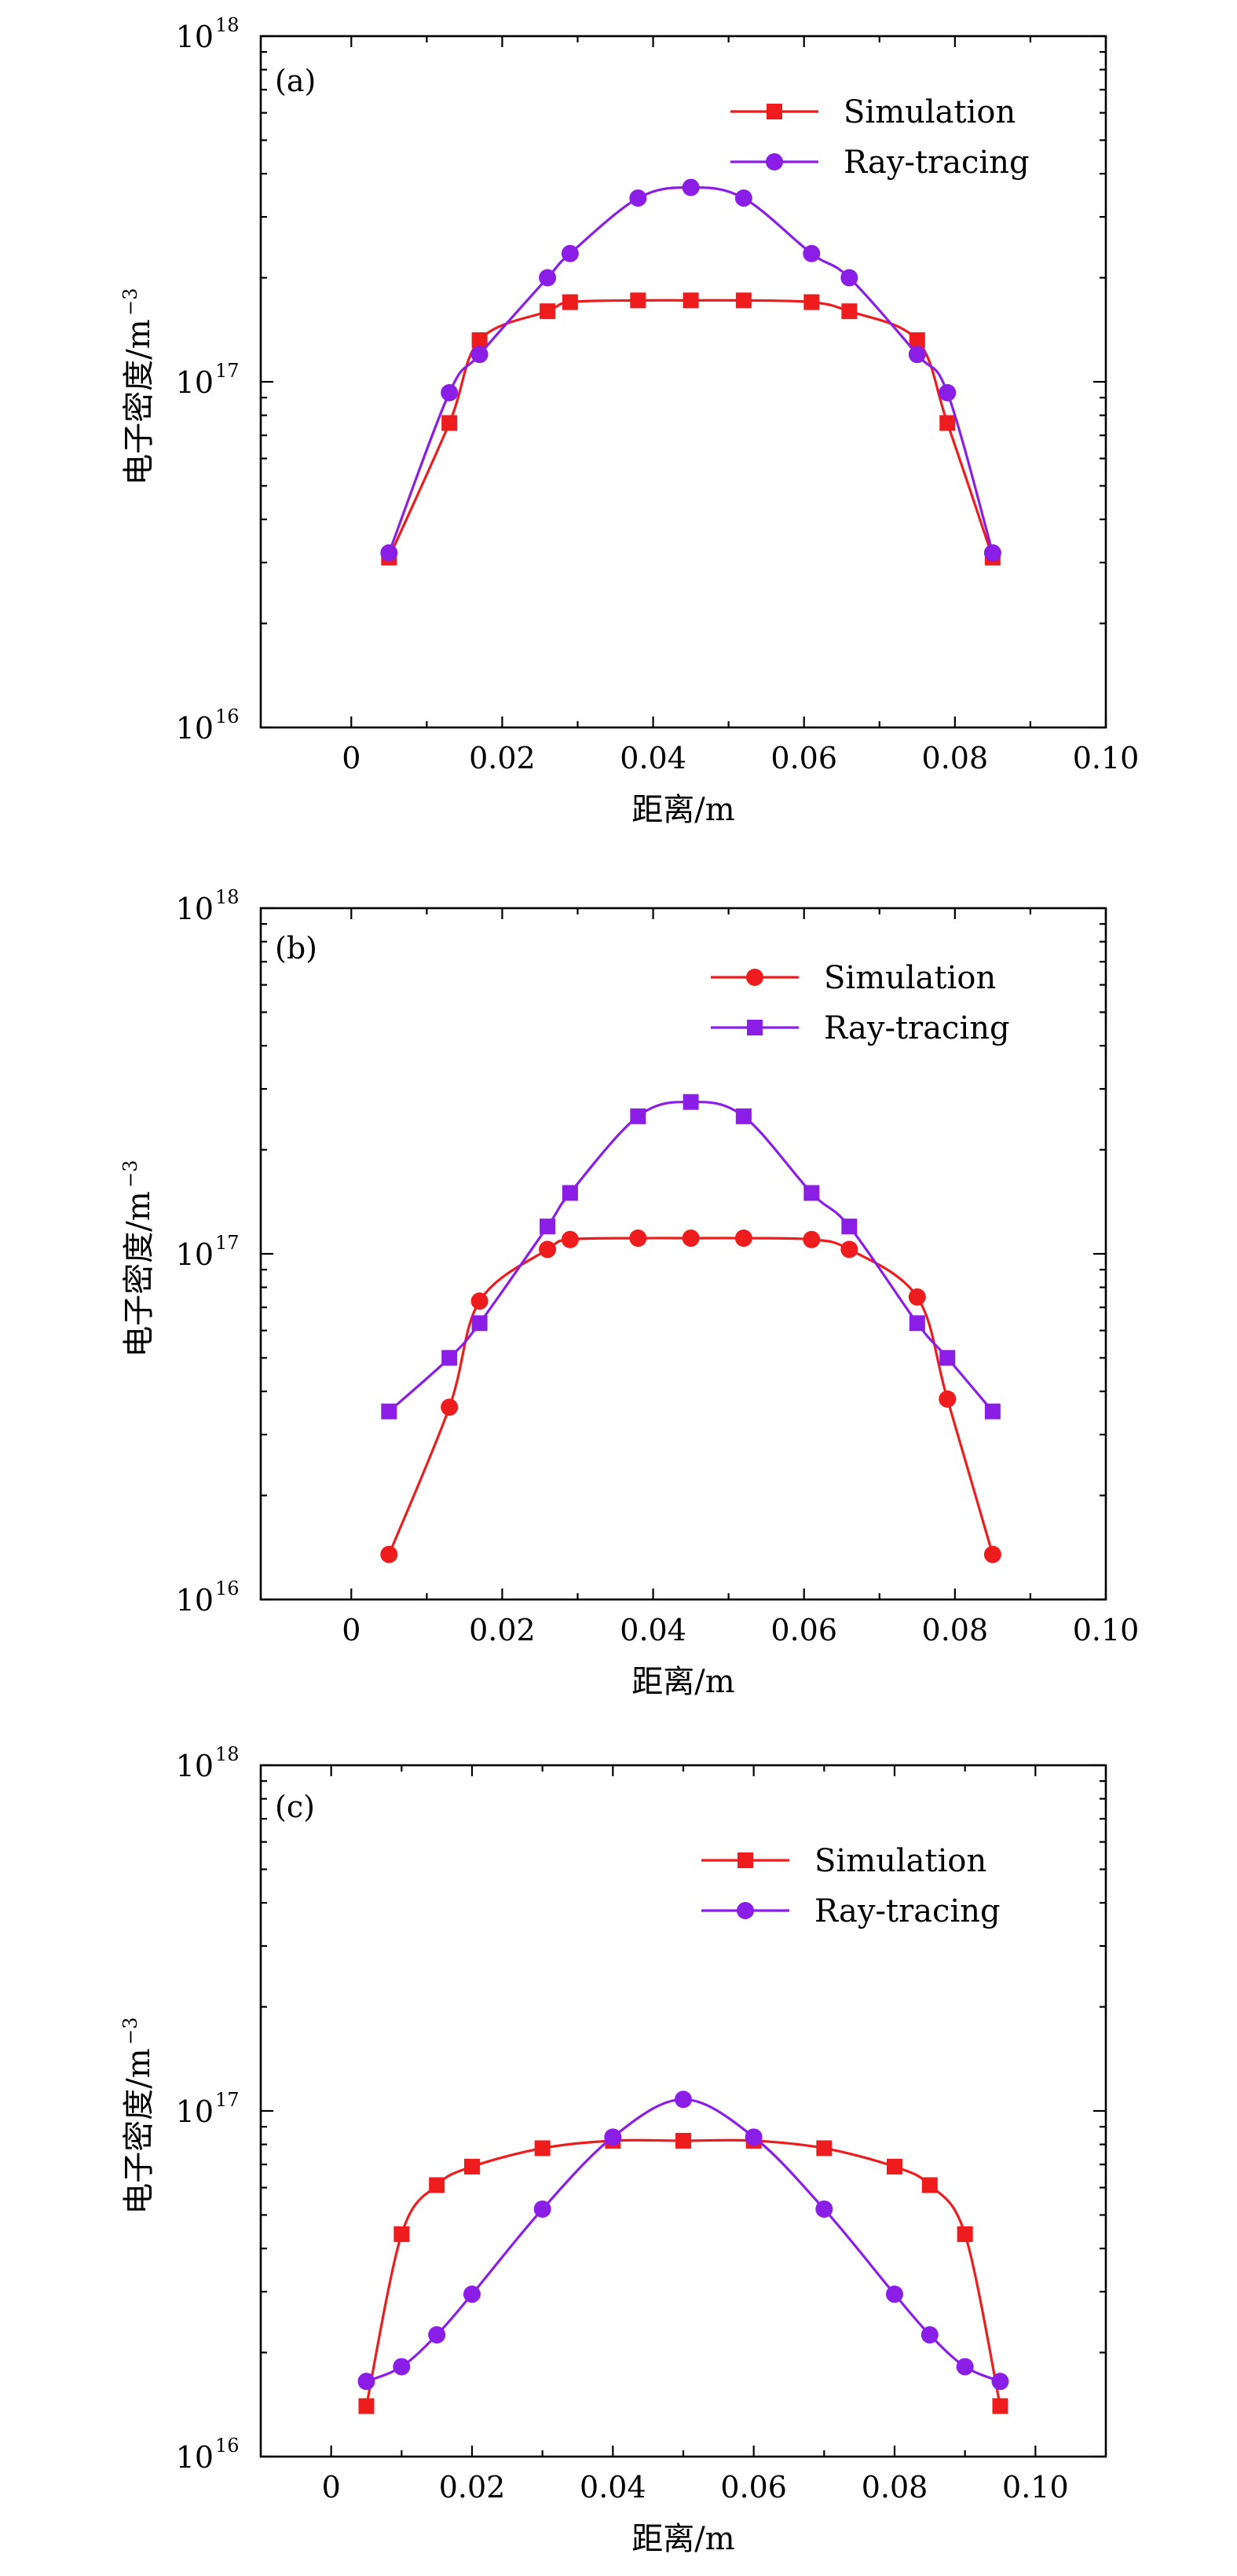 The height and width of the screenshot is (2576, 1237). I want to click on y-axis-title: 电子密度/m, so click(139, 1274).